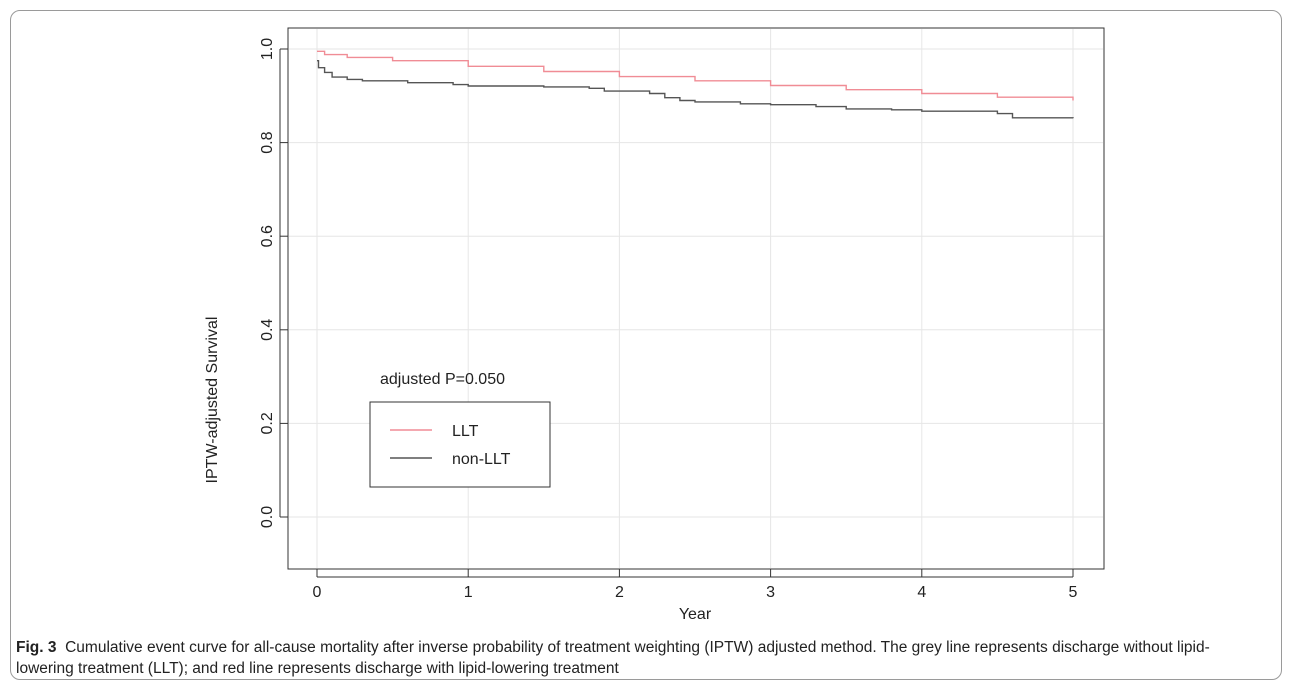  I want to click on y-tick-label: 1.0, so click(267, 49).